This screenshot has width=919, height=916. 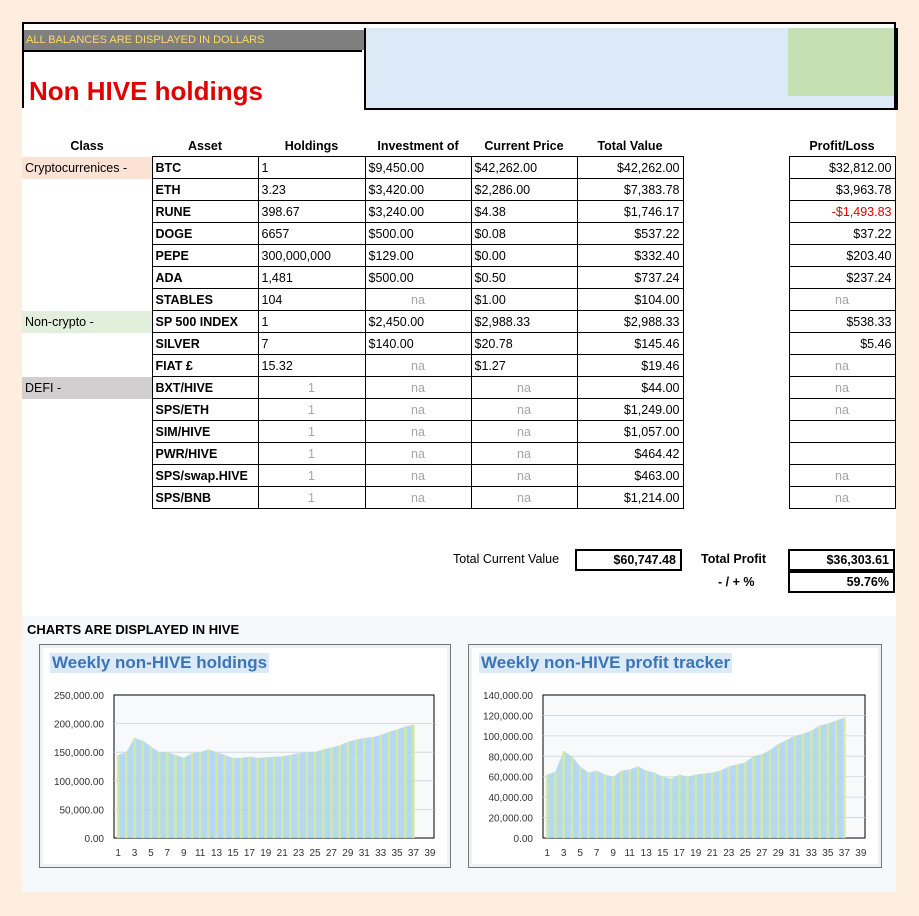 What do you see at coordinates (205, 475) in the screenshot?
I see `asset-cell: SPS/swap.HIVE` at bounding box center [205, 475].